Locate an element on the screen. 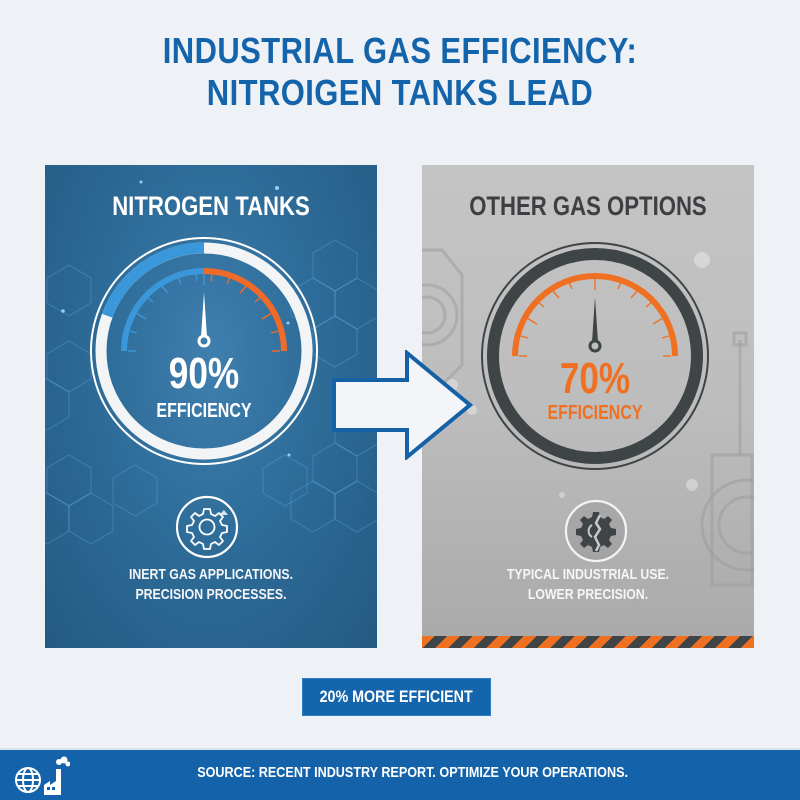 The image size is (800, 800). title-line-2: NITROIGEN TANKS LEAD is located at coordinates (400, 92).